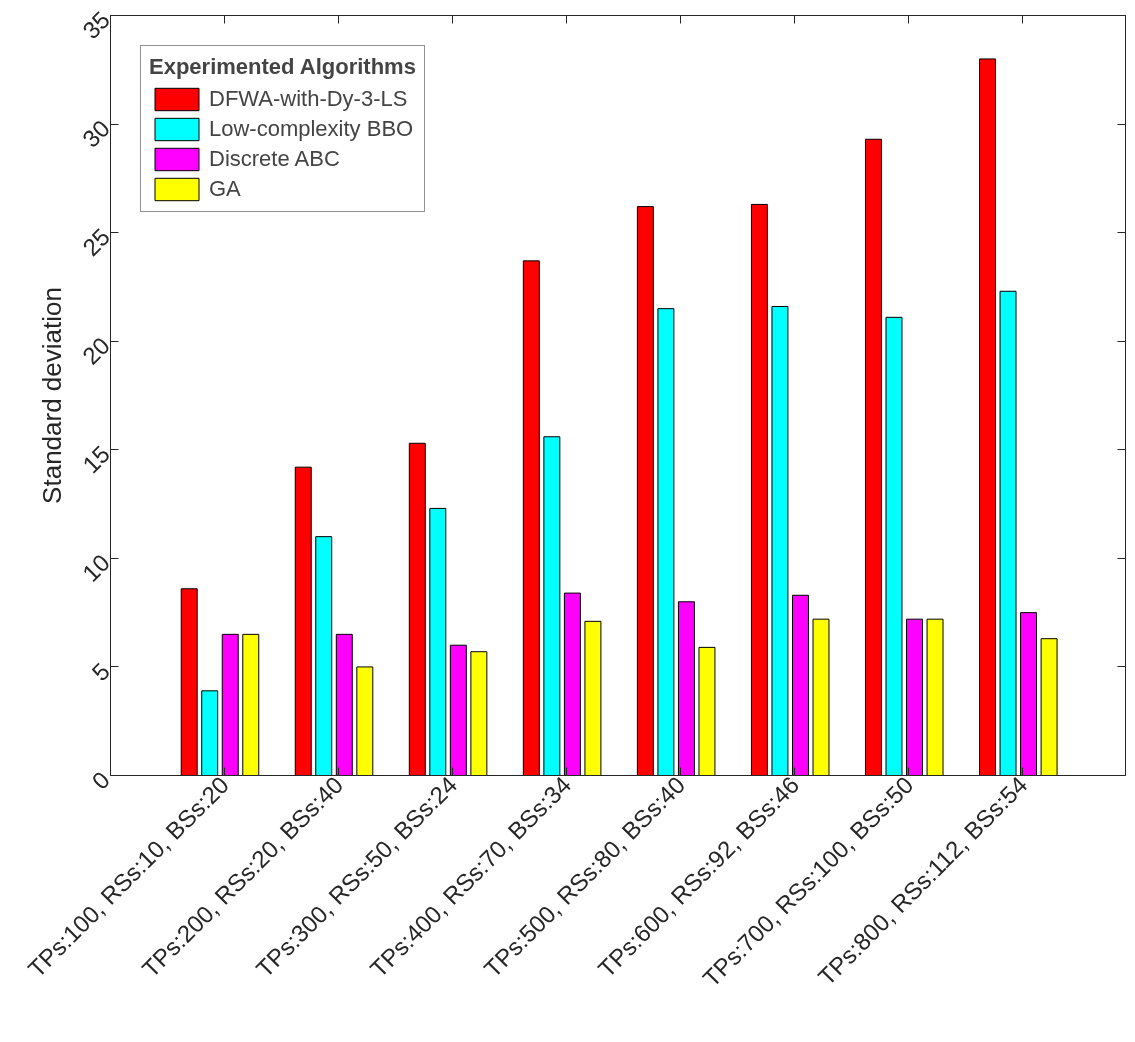 This screenshot has height=1042, width=1135. I want to click on legend-label: DFWA-with-Dy-3-LS, so click(308, 99).